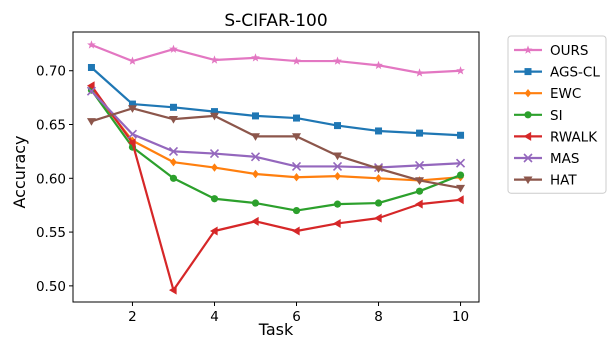 The image size is (610, 341). I want to click on legend-label: SI, so click(556, 116).